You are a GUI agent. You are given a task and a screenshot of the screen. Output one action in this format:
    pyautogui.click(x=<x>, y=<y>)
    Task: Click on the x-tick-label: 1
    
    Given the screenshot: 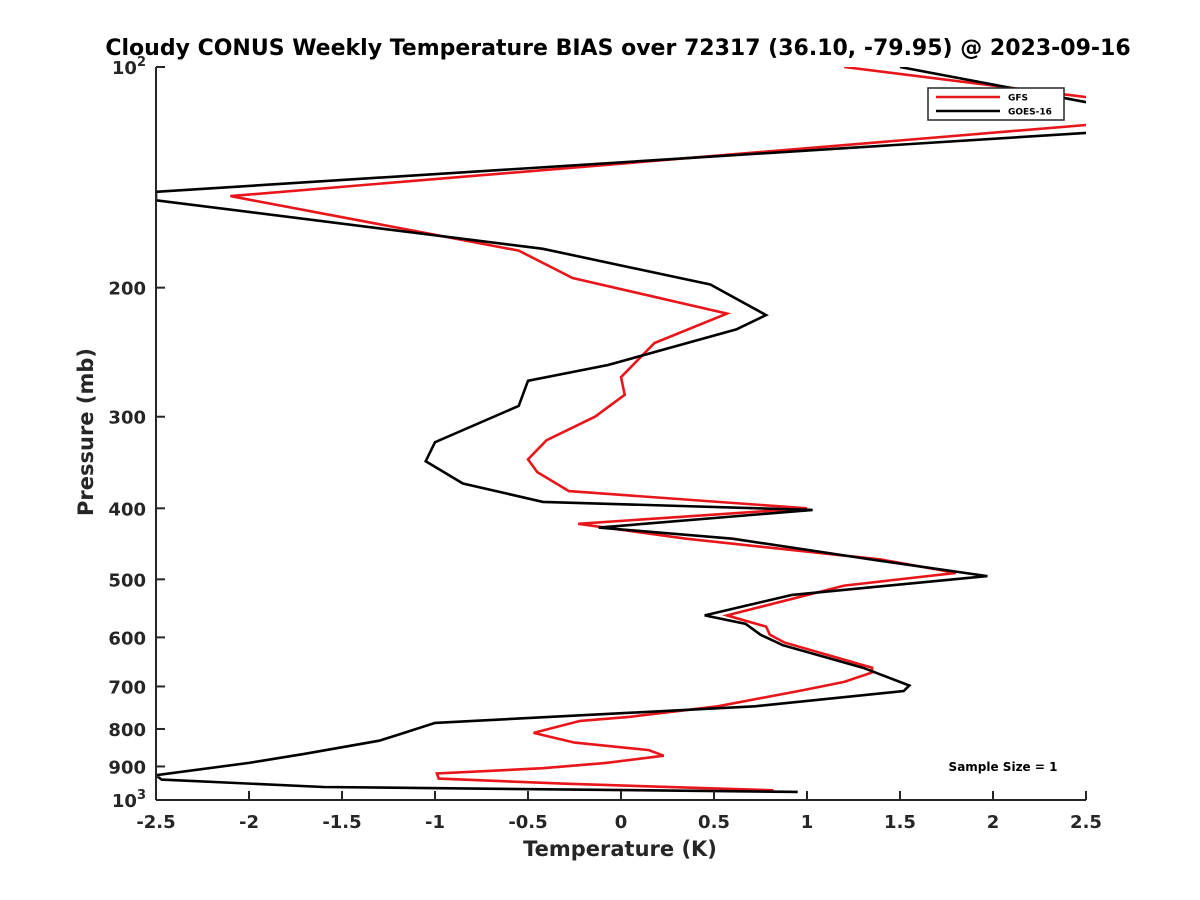 What is the action you would take?
    pyautogui.click(x=807, y=822)
    